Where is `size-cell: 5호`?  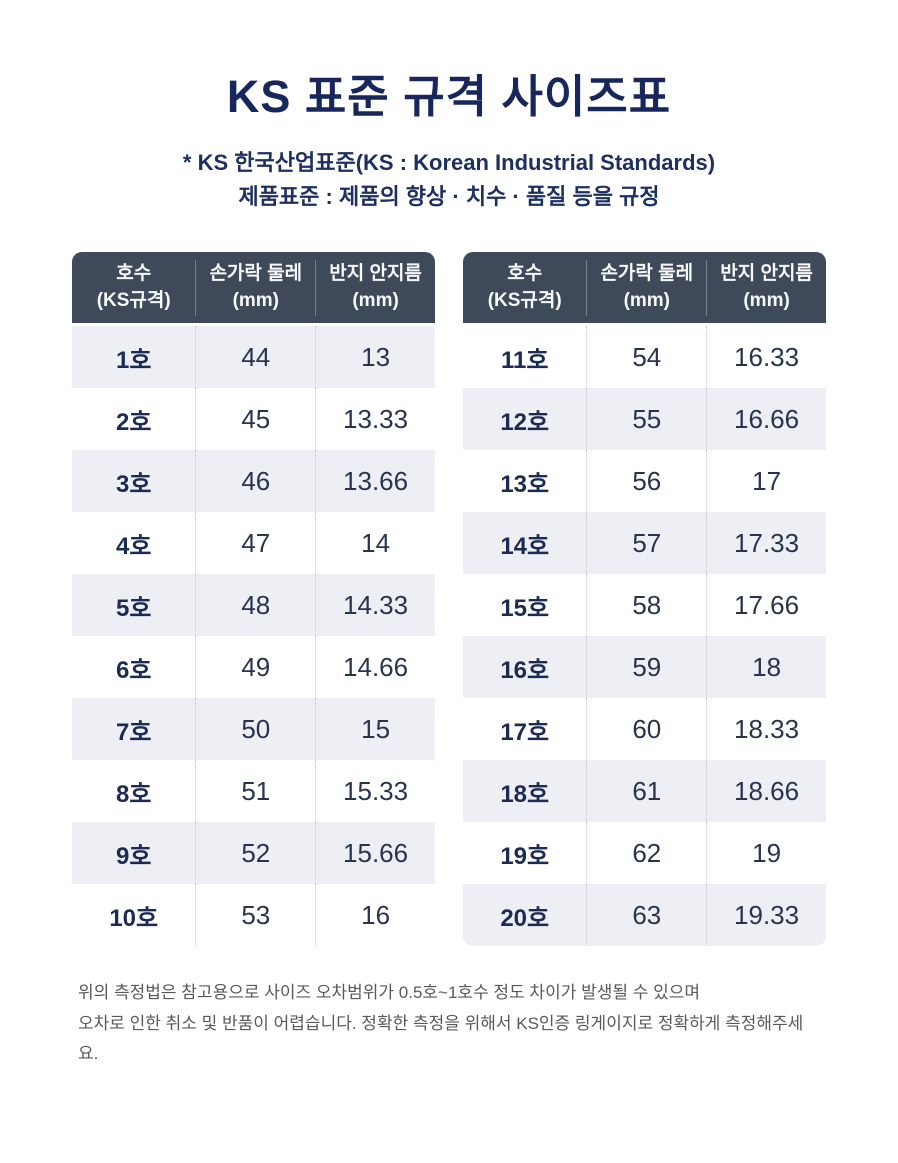
size-cell: 5호 is located at coordinates (133, 608).